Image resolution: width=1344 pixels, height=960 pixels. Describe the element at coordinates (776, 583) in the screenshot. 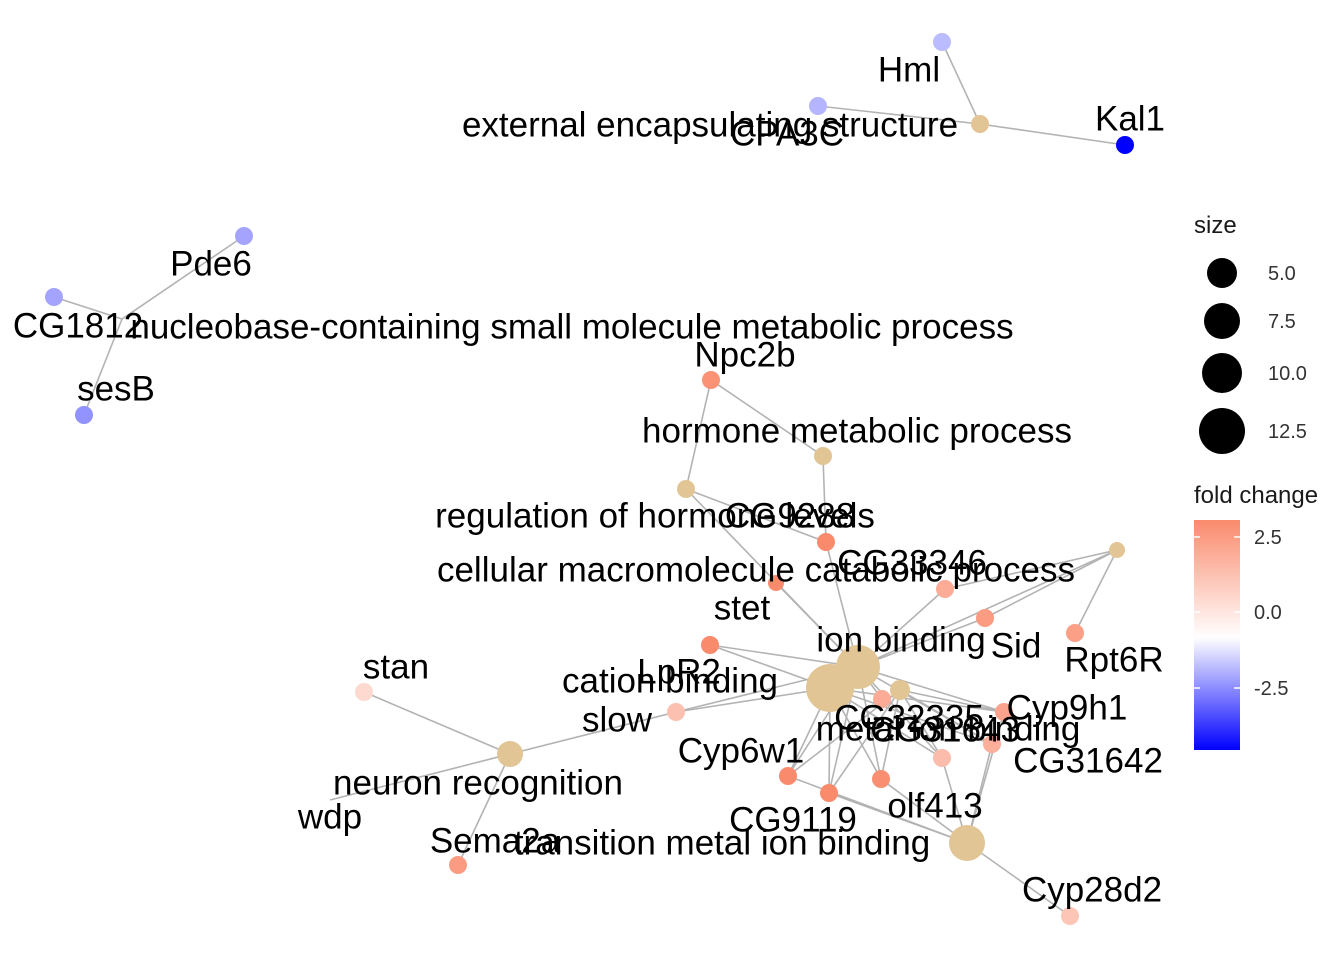

I see `gene-node-stet` at that location.